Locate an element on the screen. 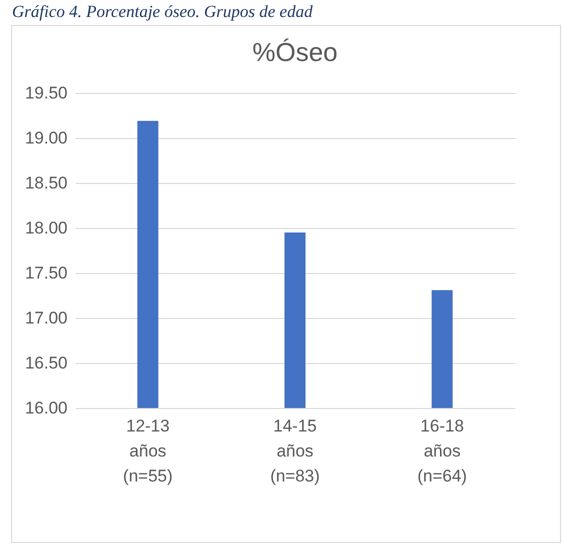 The image size is (563, 545). x-tick-label: 16-18 años (n=64) is located at coordinates (442, 451).